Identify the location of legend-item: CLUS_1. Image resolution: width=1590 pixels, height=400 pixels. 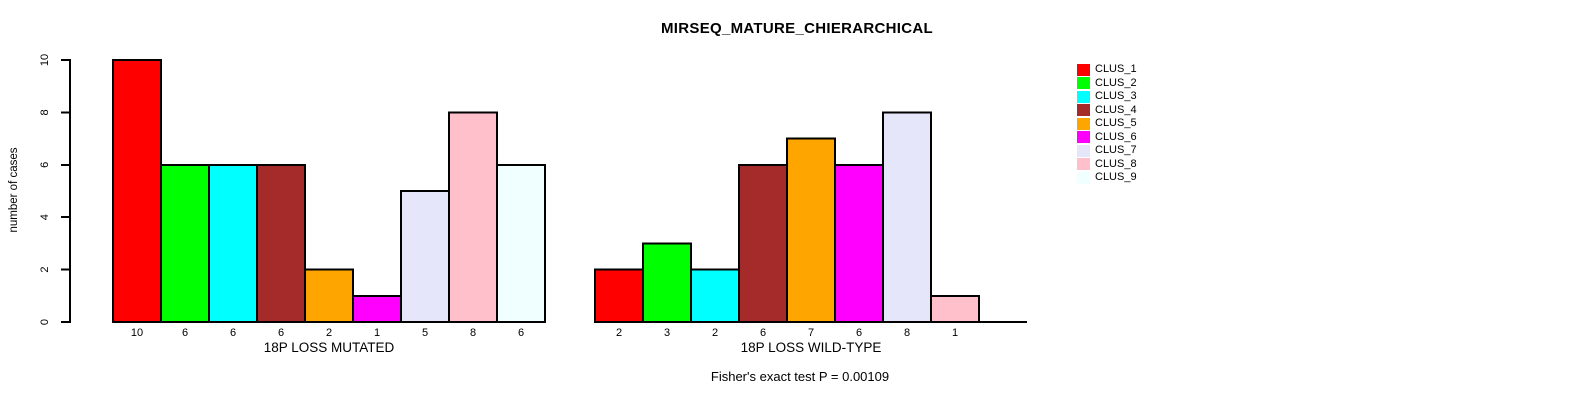
(1107, 70).